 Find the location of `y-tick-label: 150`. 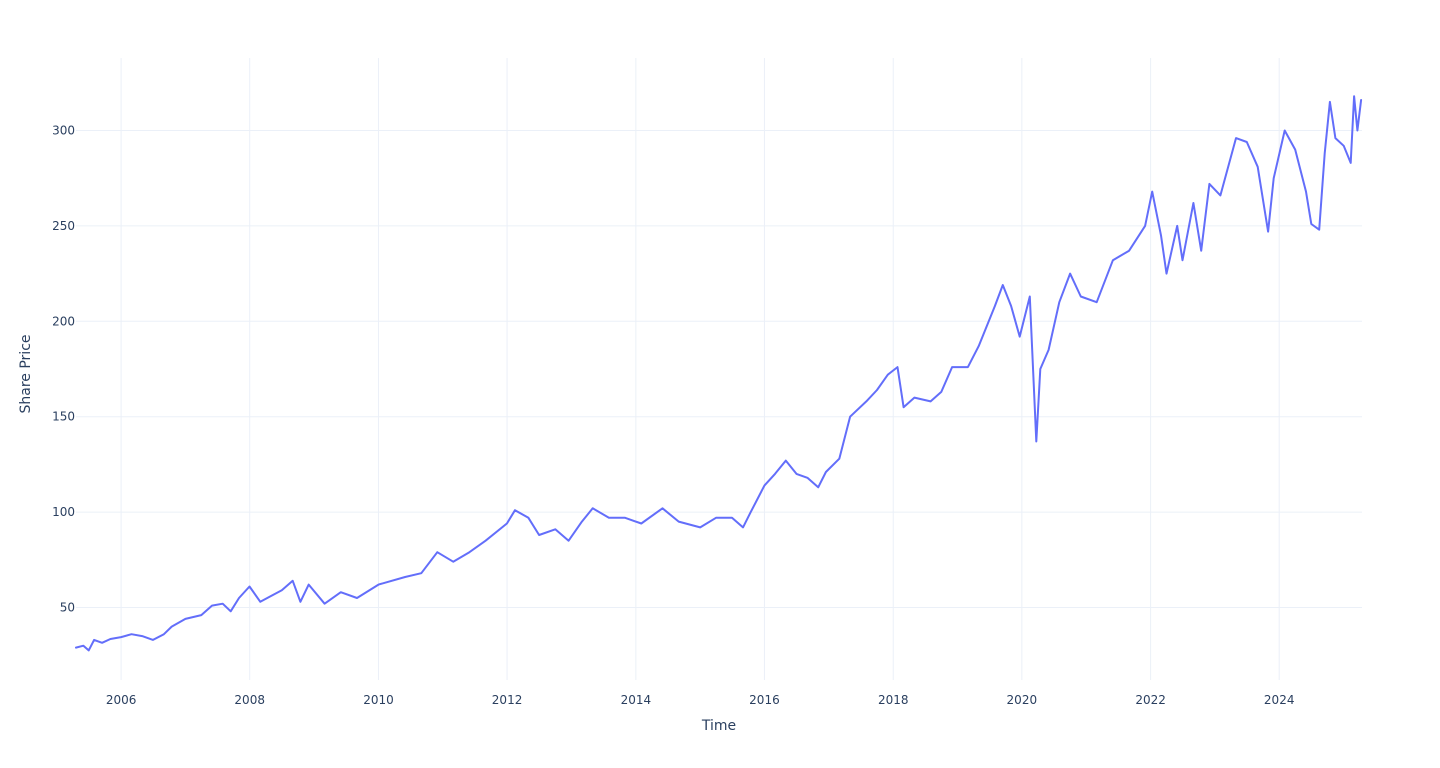

y-tick-label: 150 is located at coordinates (63, 417).